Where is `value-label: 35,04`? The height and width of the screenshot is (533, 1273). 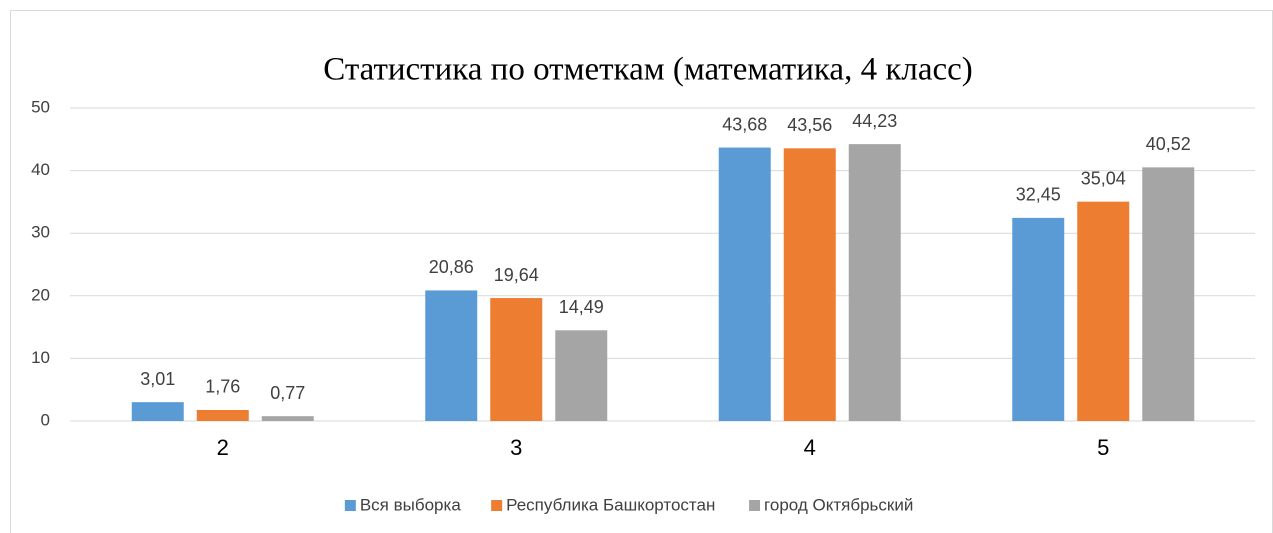 value-label: 35,04 is located at coordinates (1103, 178).